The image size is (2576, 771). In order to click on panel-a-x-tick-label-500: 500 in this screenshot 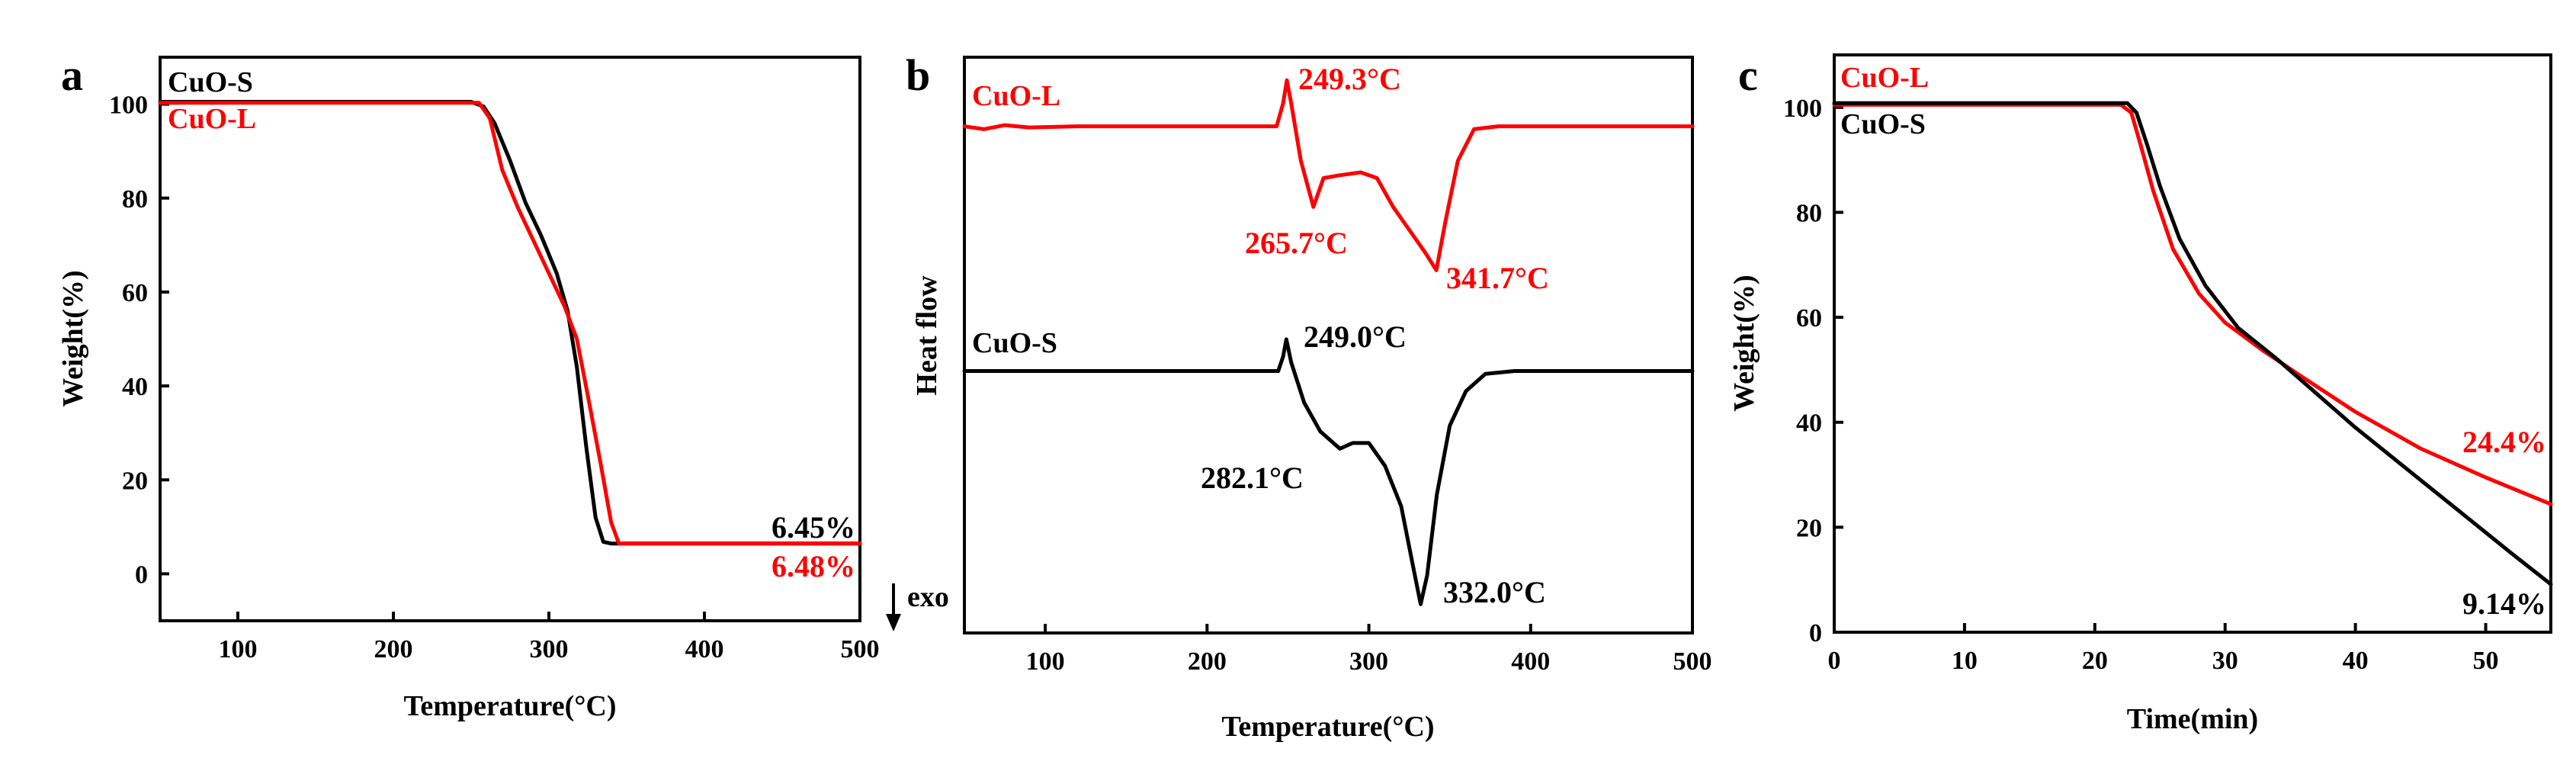, I will do `click(860, 649)`.